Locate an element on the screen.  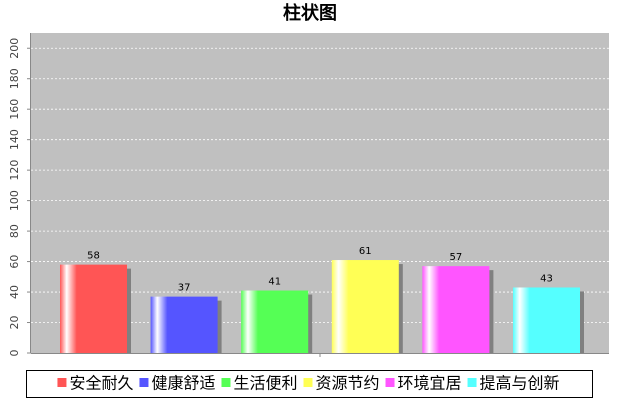
y-tick-label: 60 is located at coordinates (14, 262).